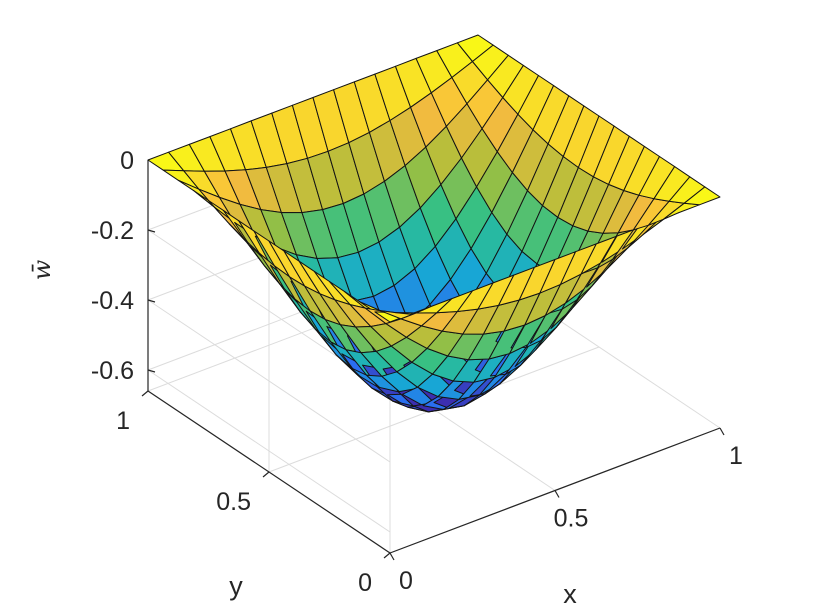 This screenshot has height=608, width=830. Describe the element at coordinates (406, 581) in the screenshot. I see `x-tick-label: 0` at that location.